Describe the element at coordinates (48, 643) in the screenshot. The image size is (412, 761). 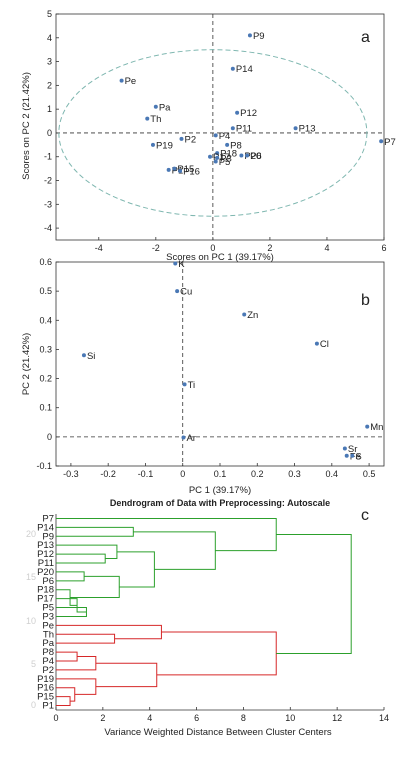
I see `leaf-label: Pa` at that location.